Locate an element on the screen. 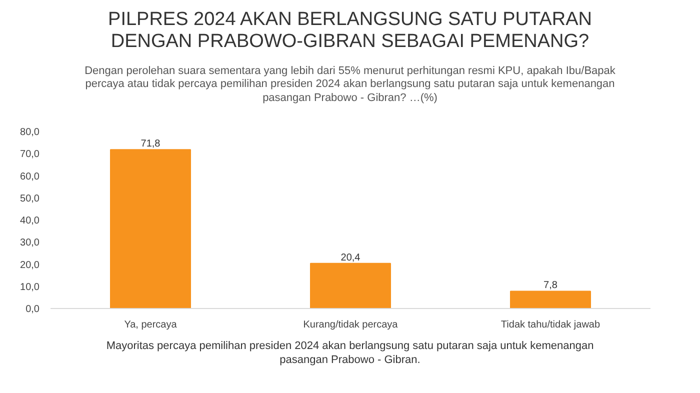 This screenshot has height=393, width=700. data-label: 71,8 is located at coordinates (150, 144).